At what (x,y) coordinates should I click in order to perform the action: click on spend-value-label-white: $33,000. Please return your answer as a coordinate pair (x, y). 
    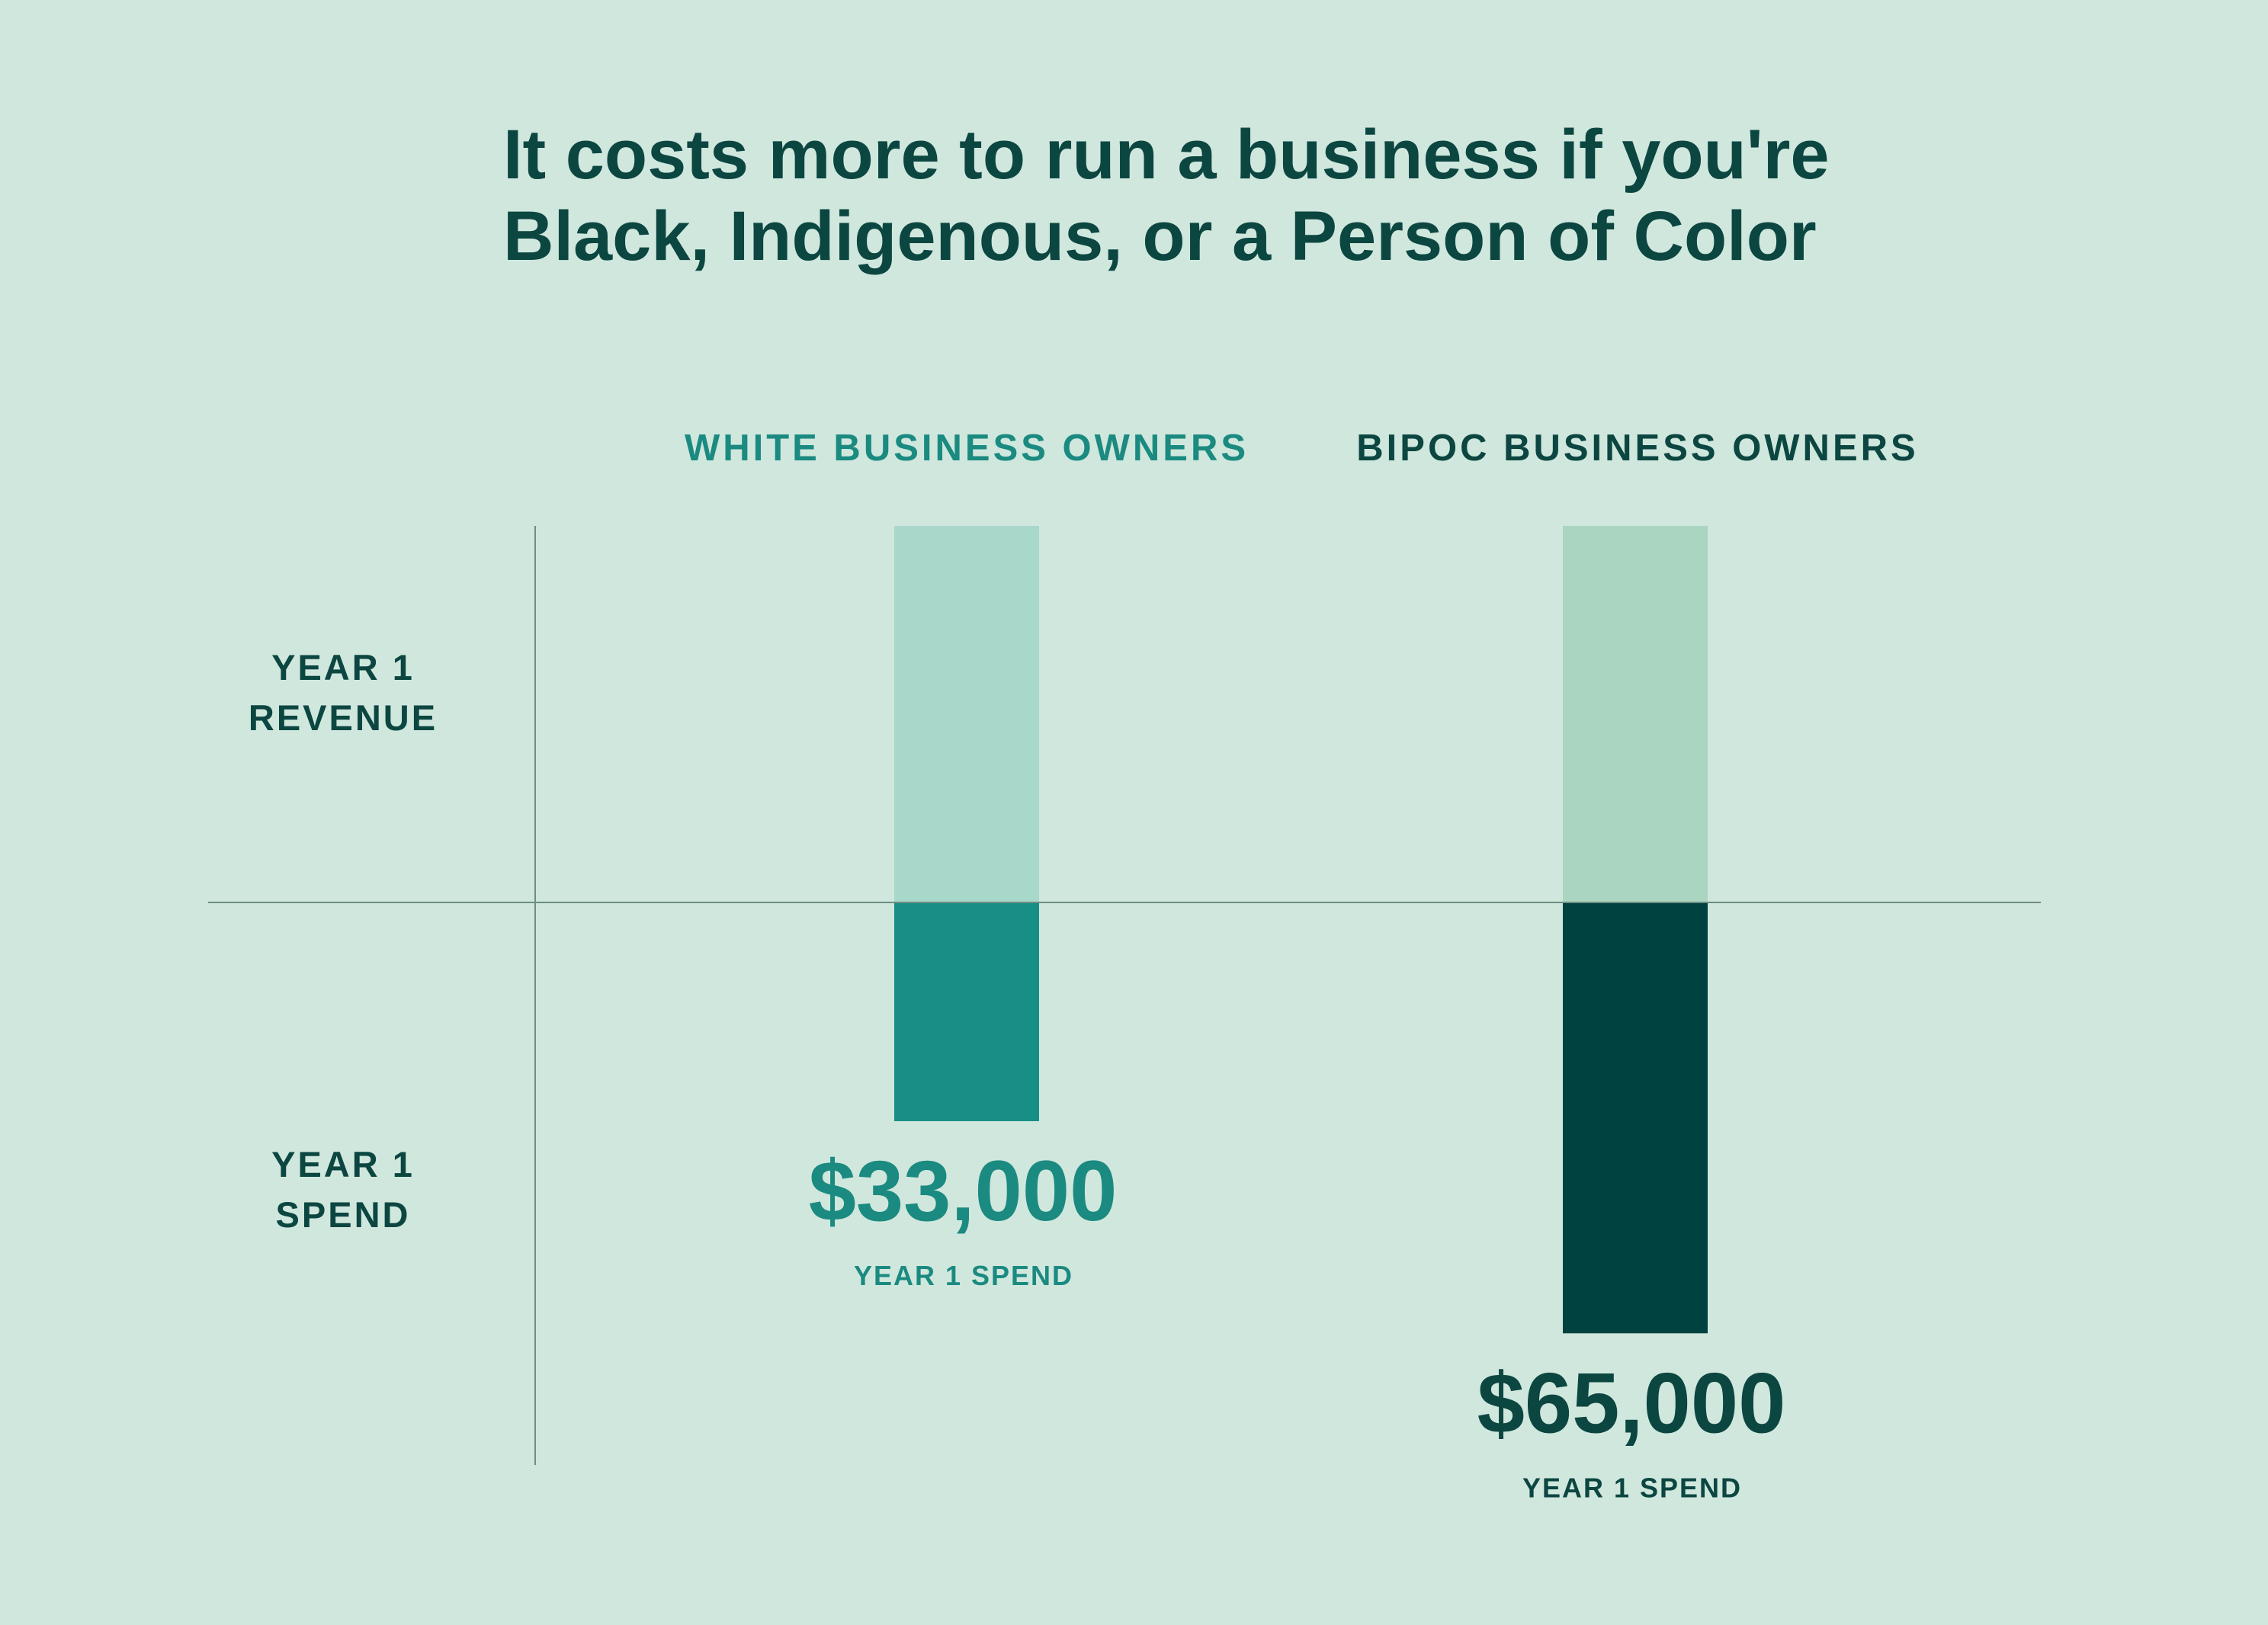
    Looking at the image, I should click on (963, 1191).